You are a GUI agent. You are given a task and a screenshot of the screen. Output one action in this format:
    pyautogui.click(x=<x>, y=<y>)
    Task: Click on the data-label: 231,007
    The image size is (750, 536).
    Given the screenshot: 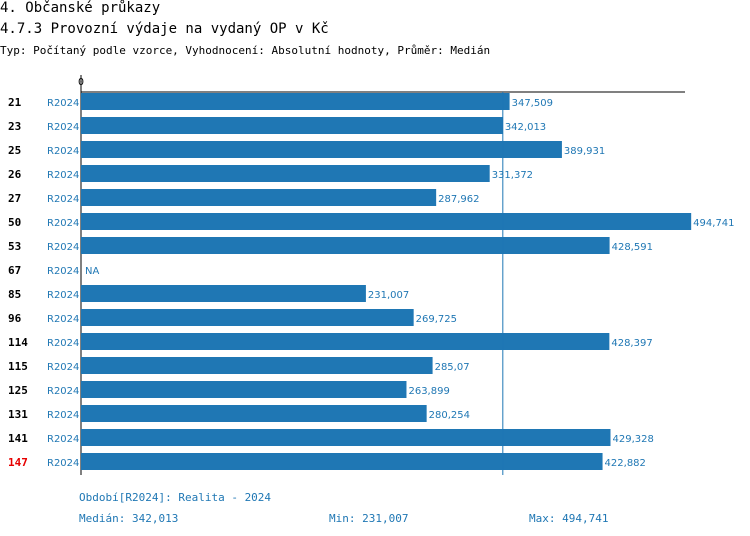 What is the action you would take?
    pyautogui.click(x=388, y=295)
    